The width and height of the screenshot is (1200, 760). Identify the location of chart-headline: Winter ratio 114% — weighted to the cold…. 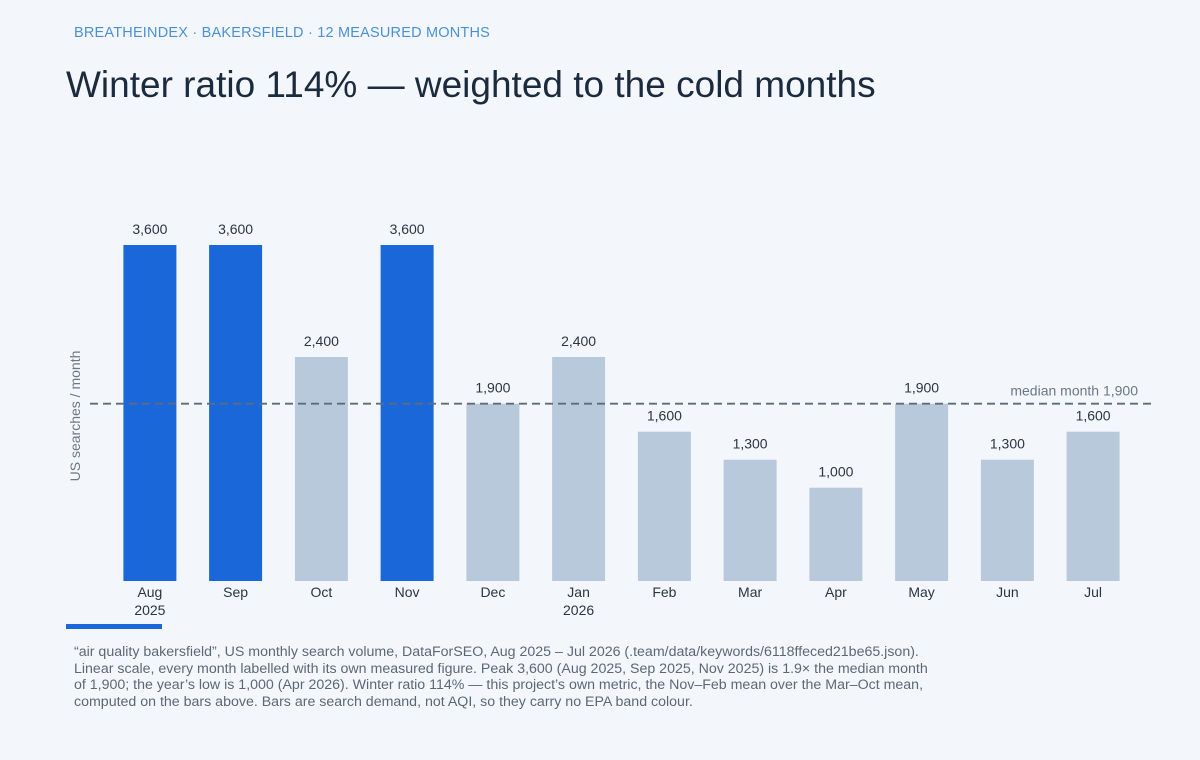
(471, 84).